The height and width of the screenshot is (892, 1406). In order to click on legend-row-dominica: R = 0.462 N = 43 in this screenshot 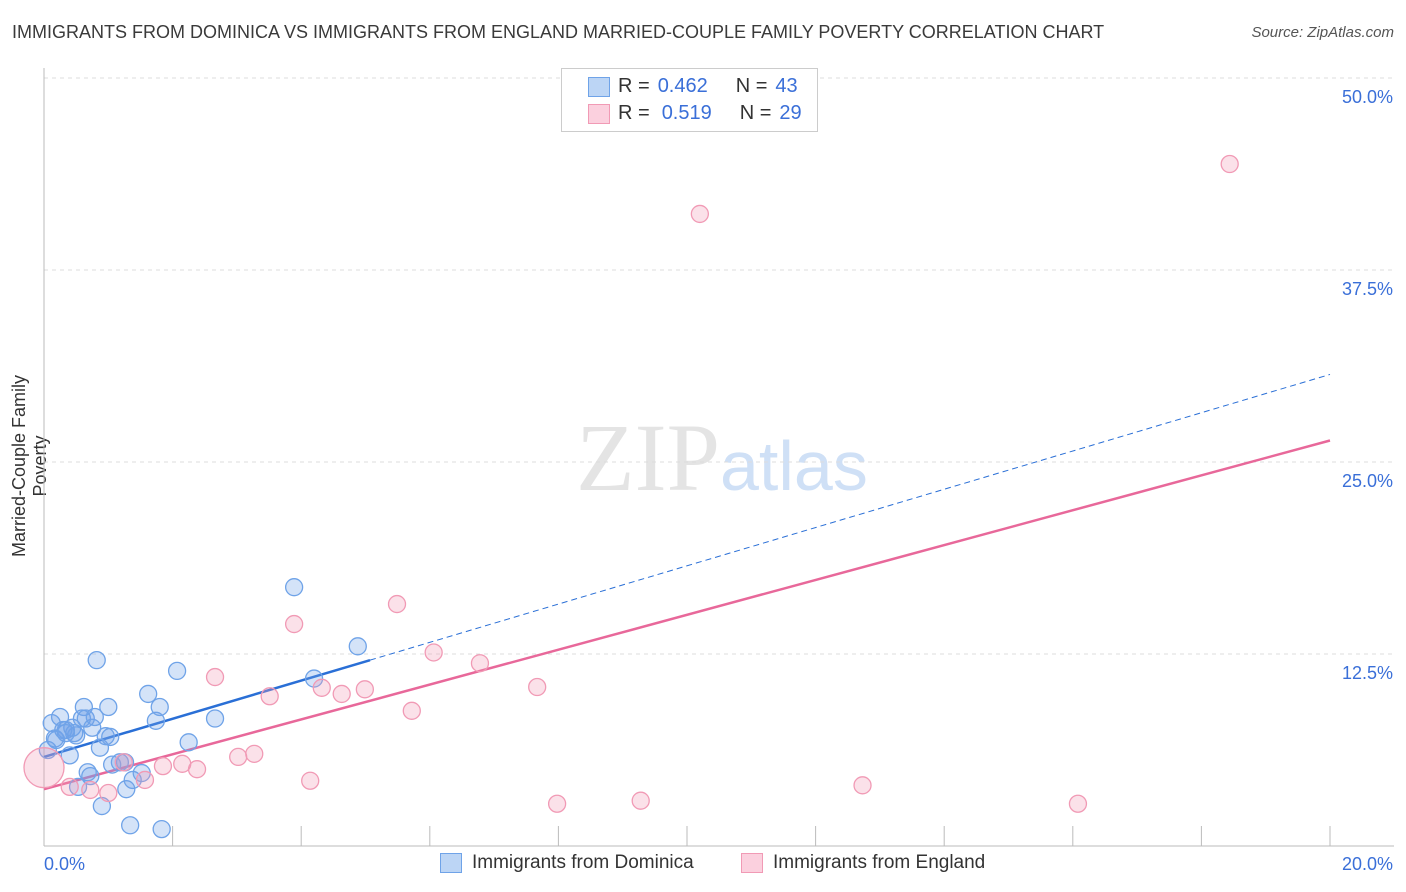, I will do `click(693, 86)`.